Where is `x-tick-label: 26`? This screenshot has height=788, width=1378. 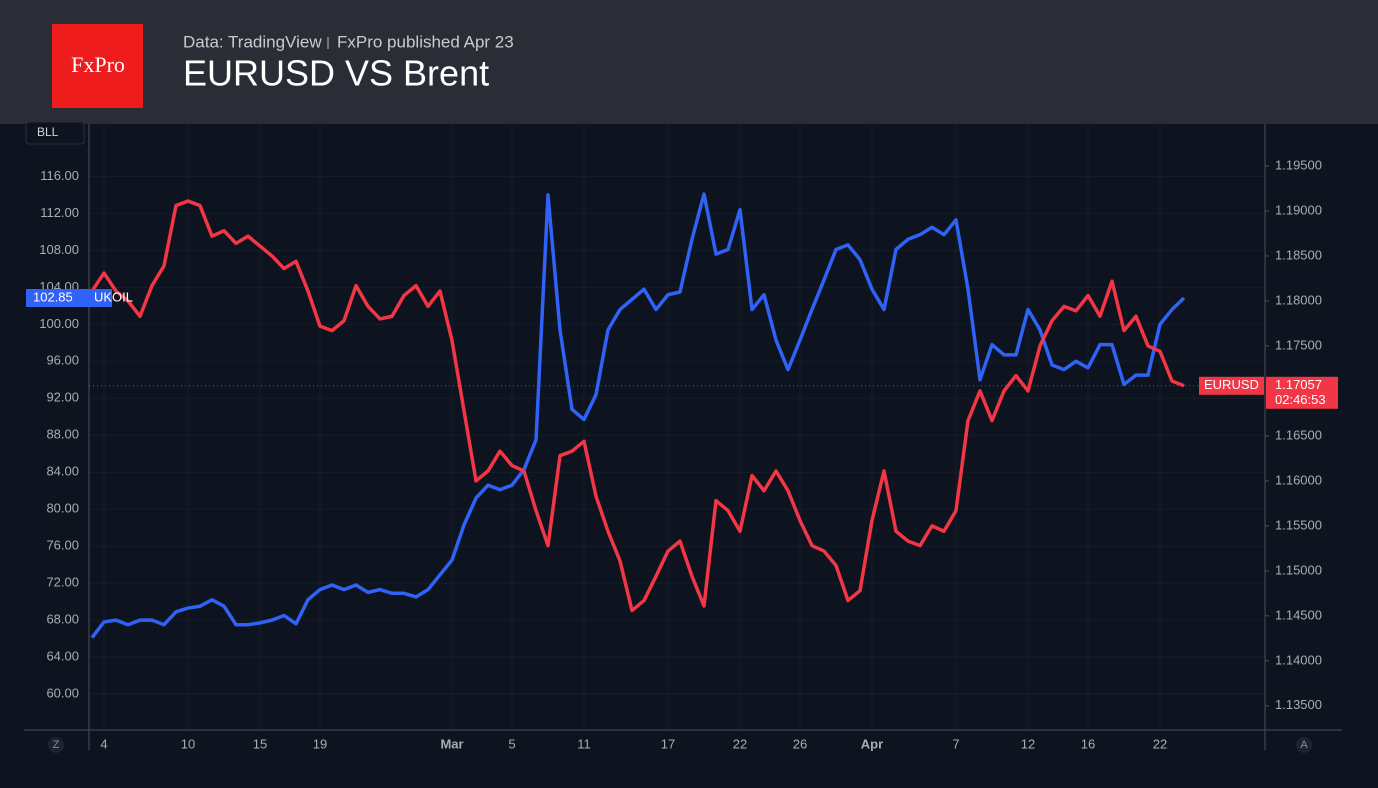
x-tick-label: 26 is located at coordinates (800, 743).